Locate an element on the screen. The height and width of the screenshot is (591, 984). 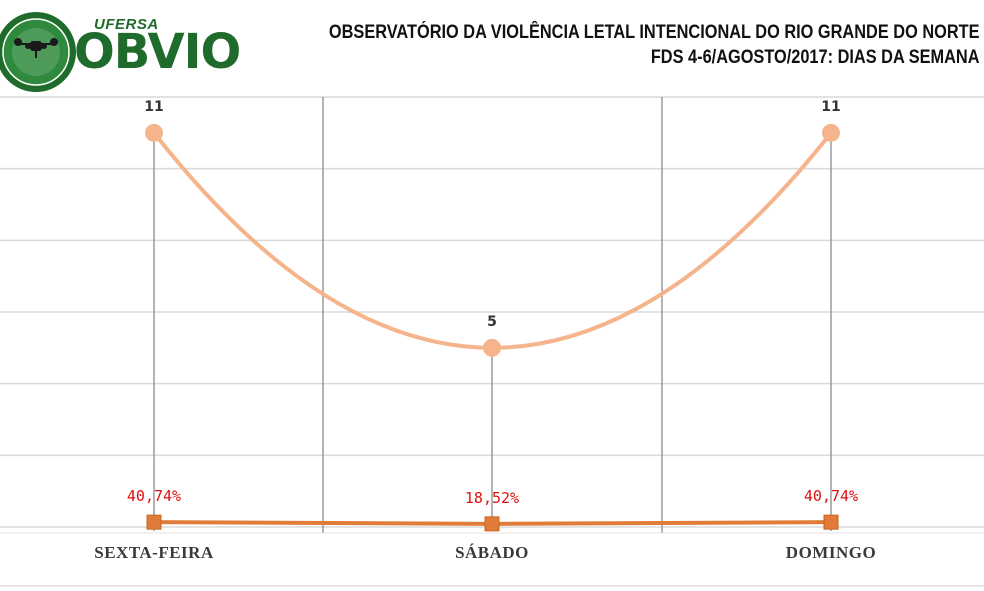
x-tick-label: DOMINGO is located at coordinates (831, 552).